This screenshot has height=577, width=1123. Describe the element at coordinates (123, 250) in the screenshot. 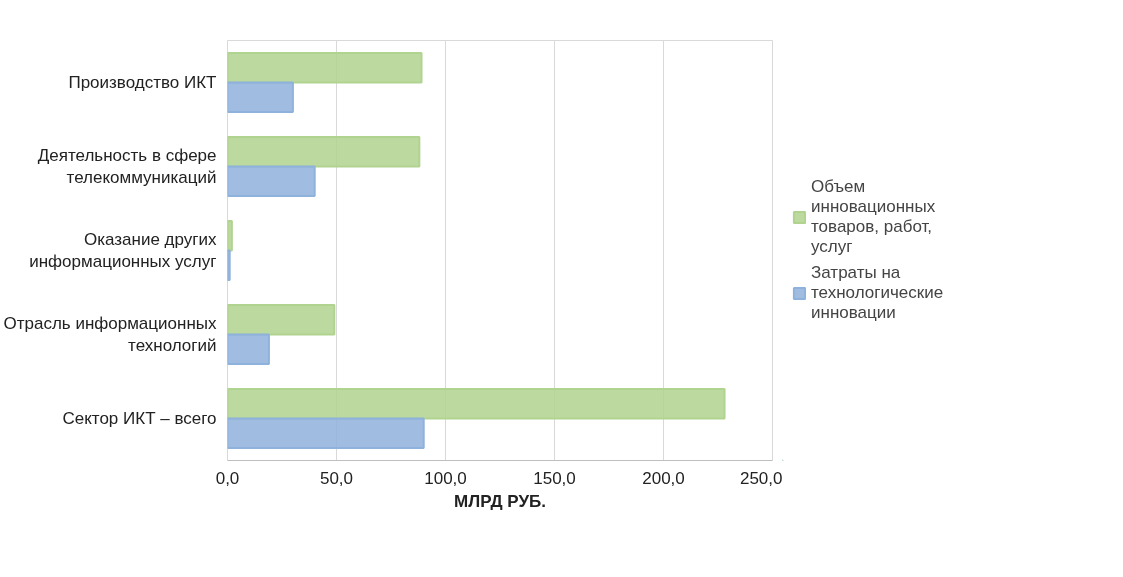

I see `y-tick-label: Оказание других информационных услуг` at that location.